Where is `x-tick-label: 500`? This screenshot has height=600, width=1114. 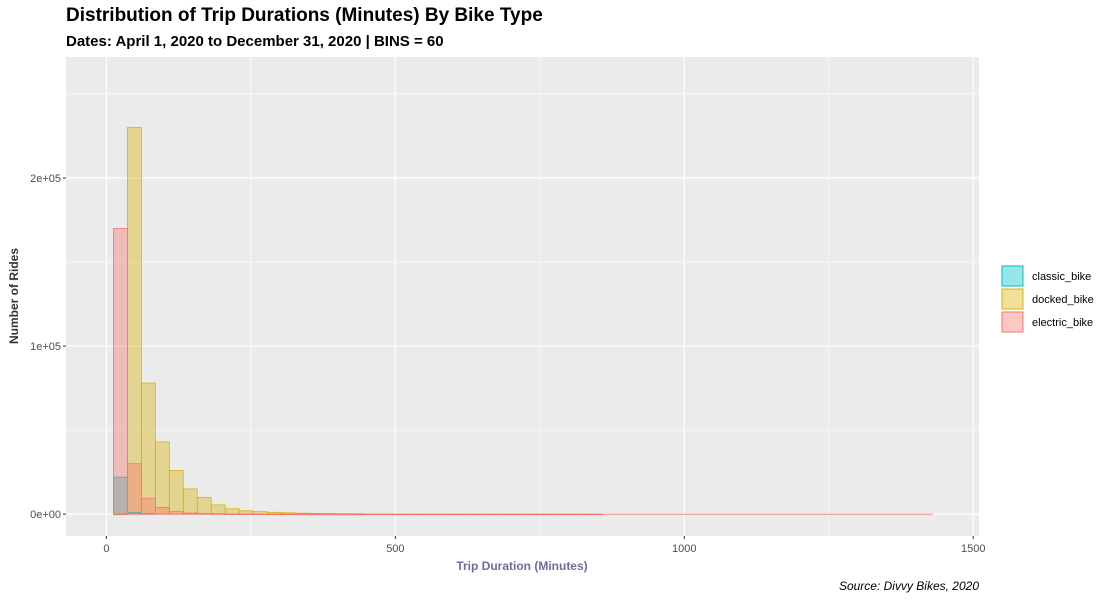
x-tick-label: 500 is located at coordinates (395, 549).